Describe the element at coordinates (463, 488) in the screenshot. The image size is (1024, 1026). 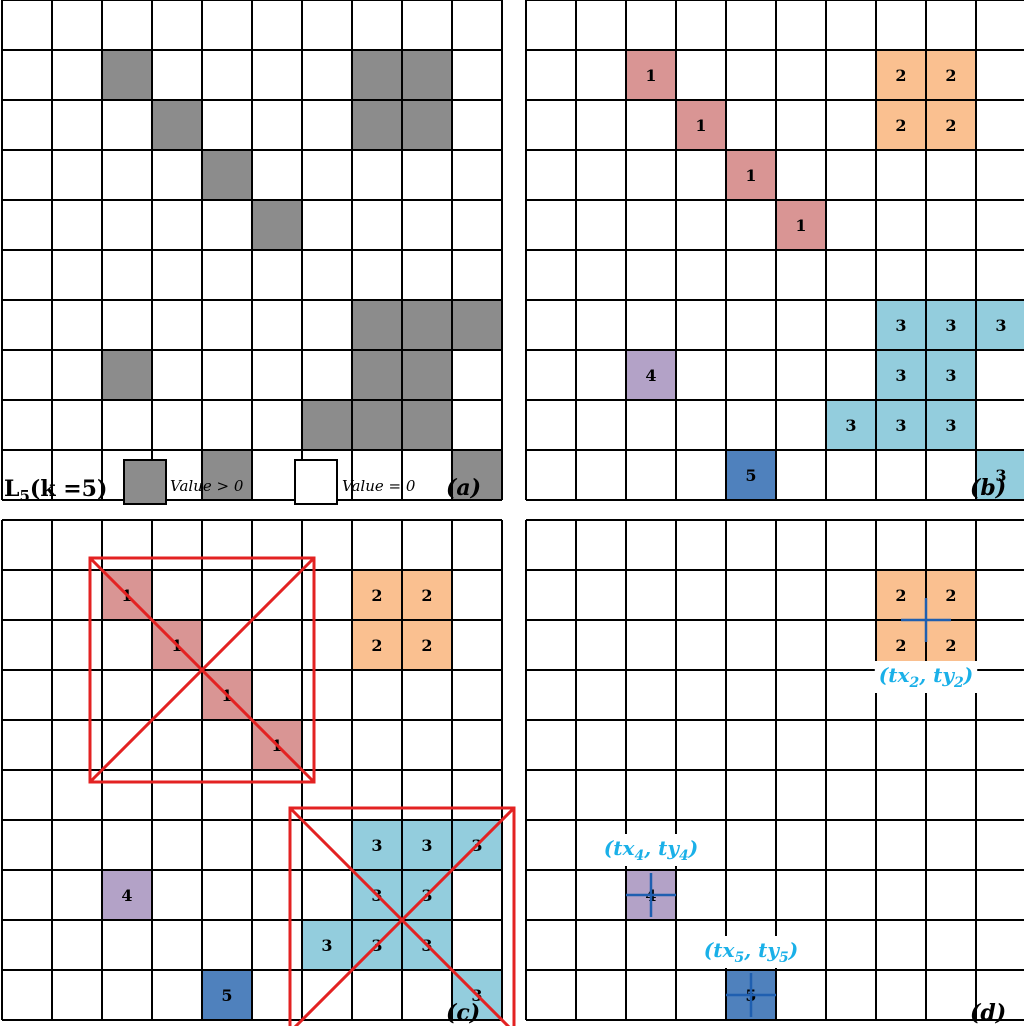
I see `panel-a-label: (a)` at that location.